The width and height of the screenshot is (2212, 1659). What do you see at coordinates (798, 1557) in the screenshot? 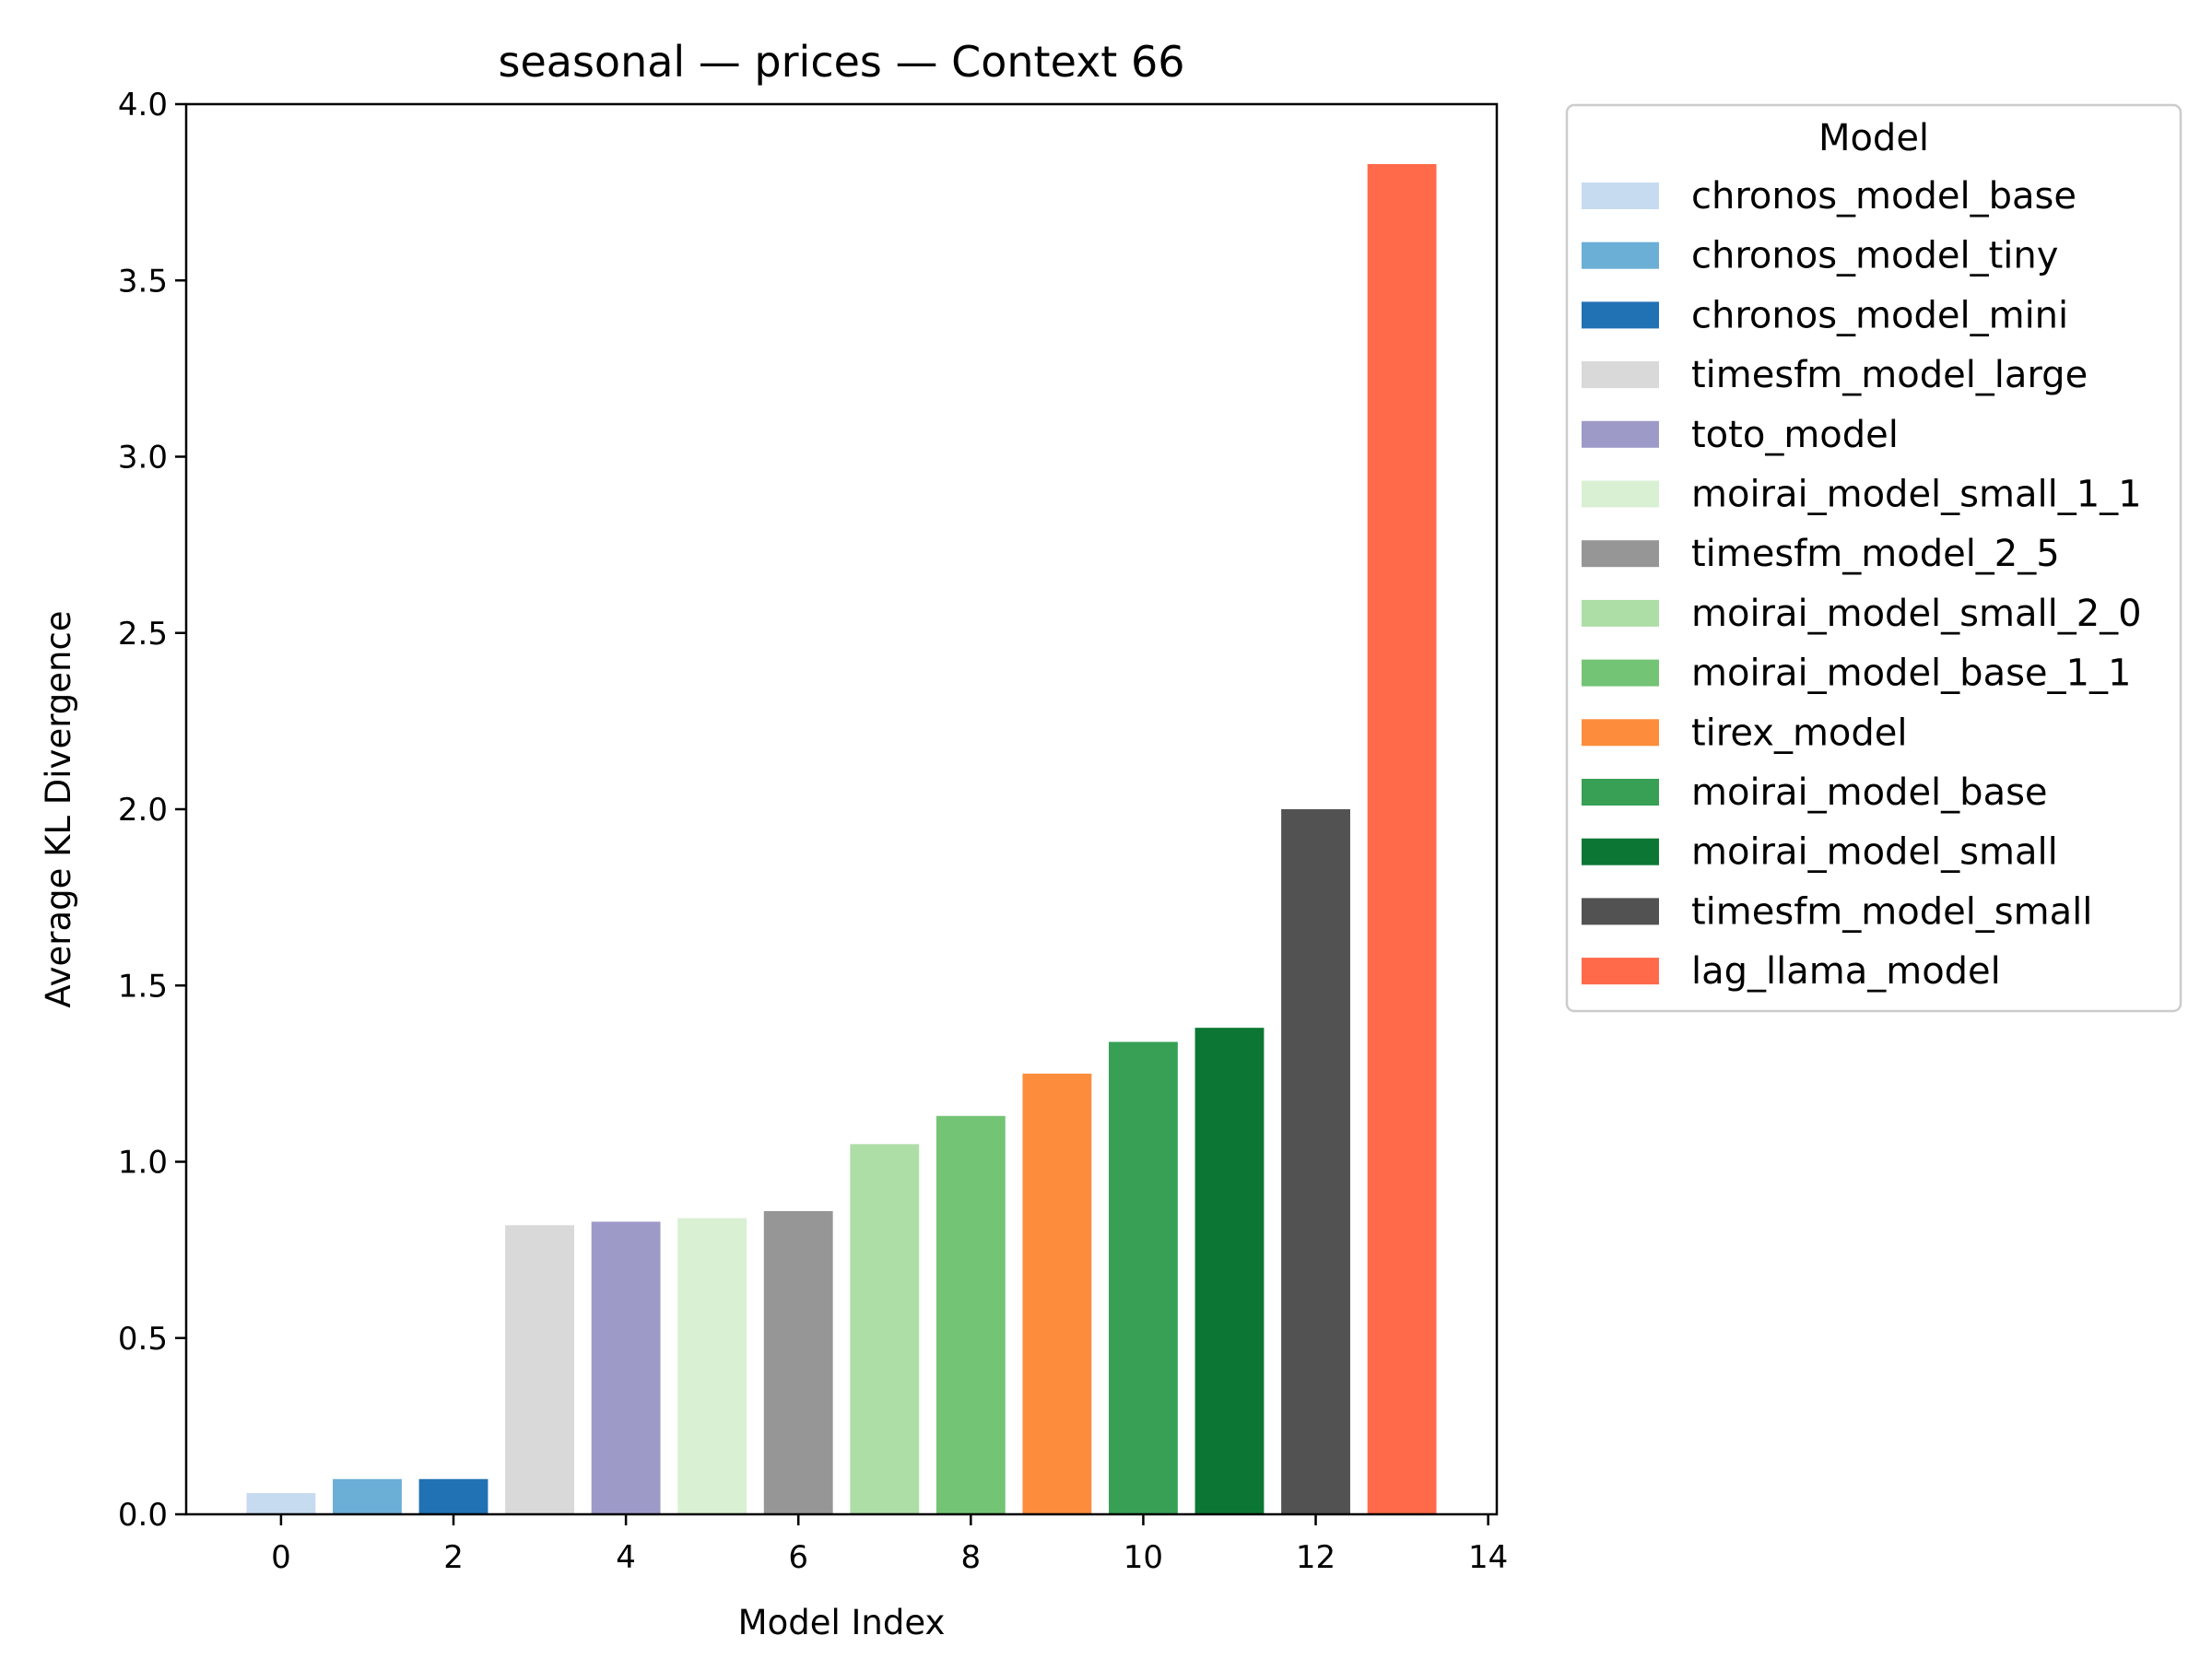
I see `x-tick-label: 6` at bounding box center [798, 1557].